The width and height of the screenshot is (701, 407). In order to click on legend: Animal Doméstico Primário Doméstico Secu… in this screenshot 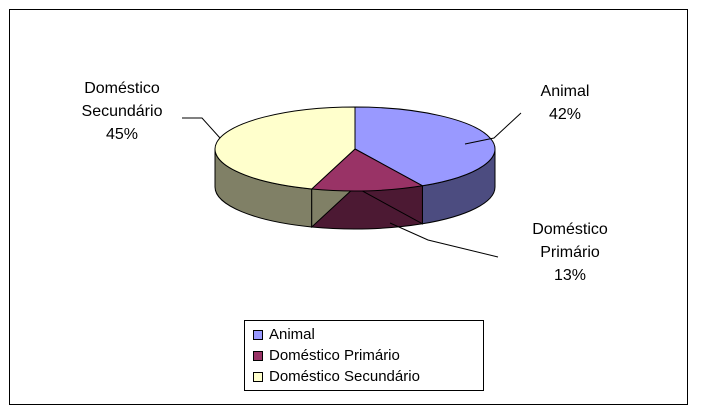, I will do `click(364, 355)`.